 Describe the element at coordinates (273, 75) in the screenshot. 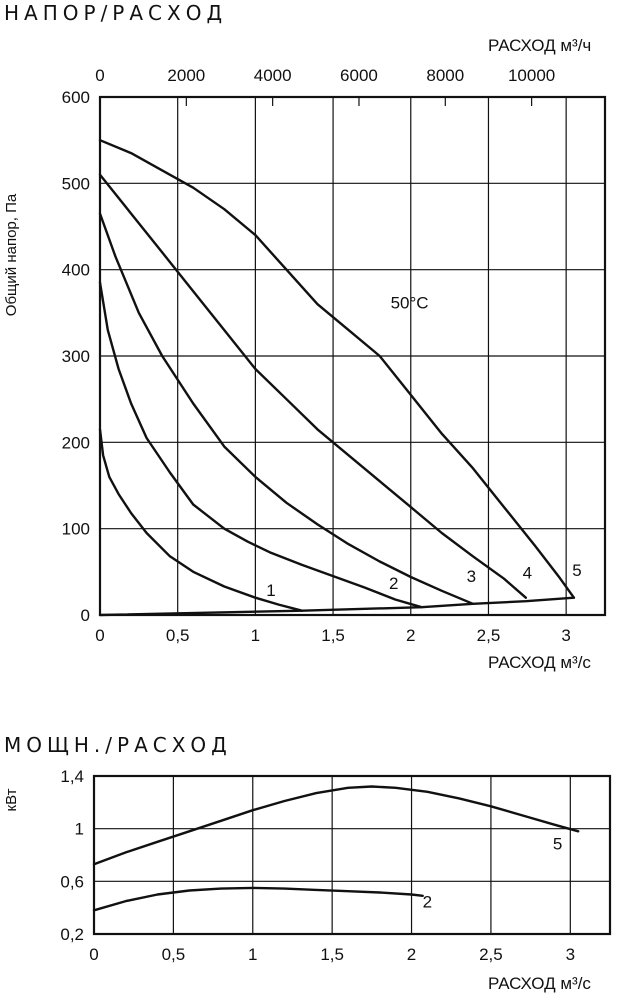

I see `chart1-x2tick: 4000` at that location.